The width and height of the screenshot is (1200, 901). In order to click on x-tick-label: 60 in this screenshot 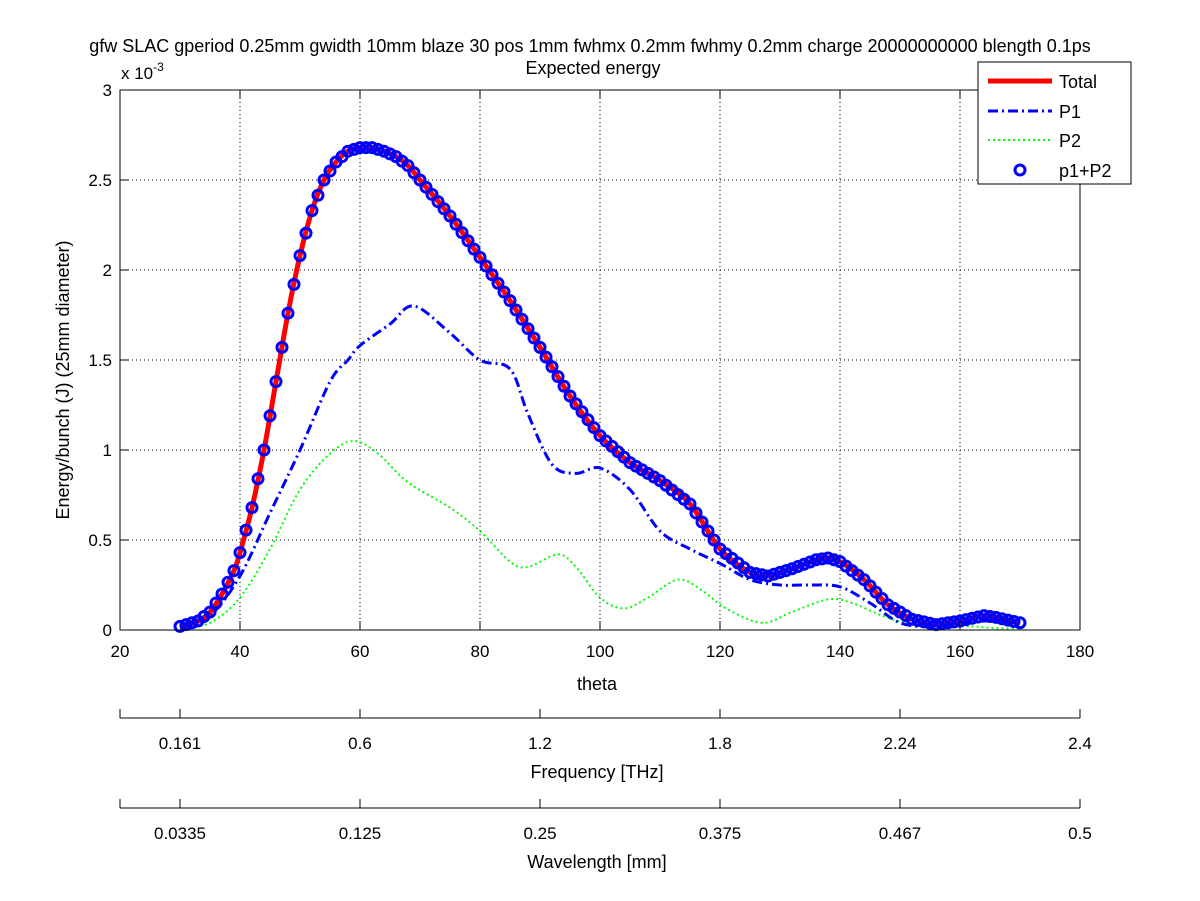, I will do `click(360, 651)`.